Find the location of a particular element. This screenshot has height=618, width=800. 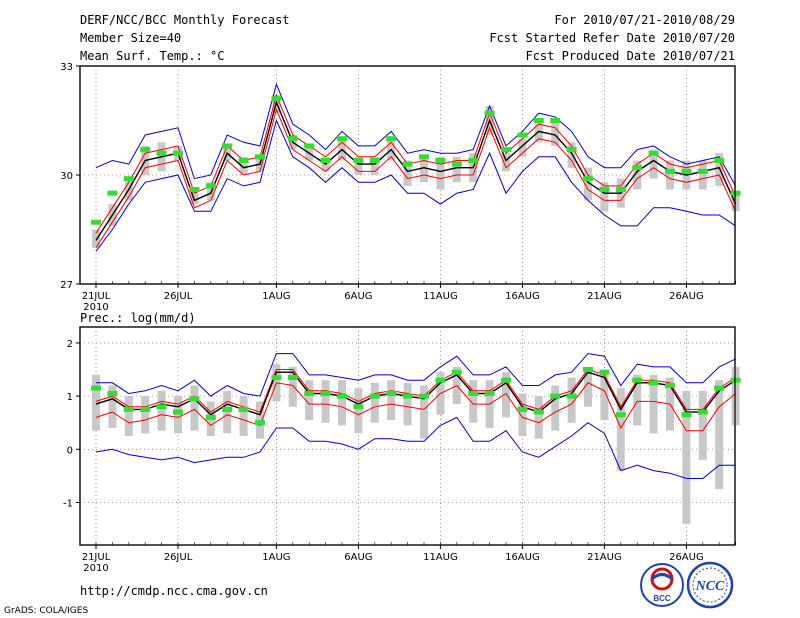

temp-y-tick-label: 30 is located at coordinates (66, 176).